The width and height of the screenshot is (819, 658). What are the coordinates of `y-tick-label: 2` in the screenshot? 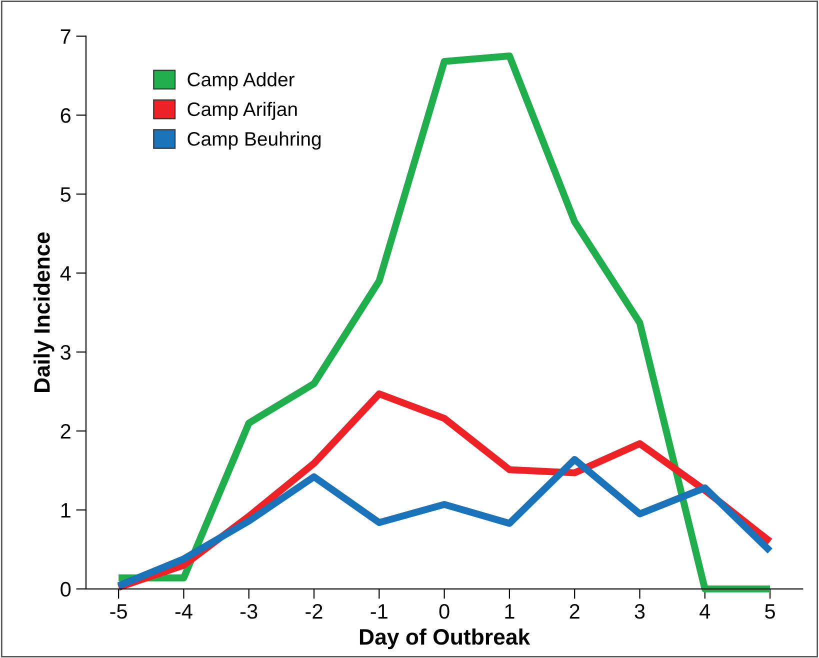 It's located at (65, 431).